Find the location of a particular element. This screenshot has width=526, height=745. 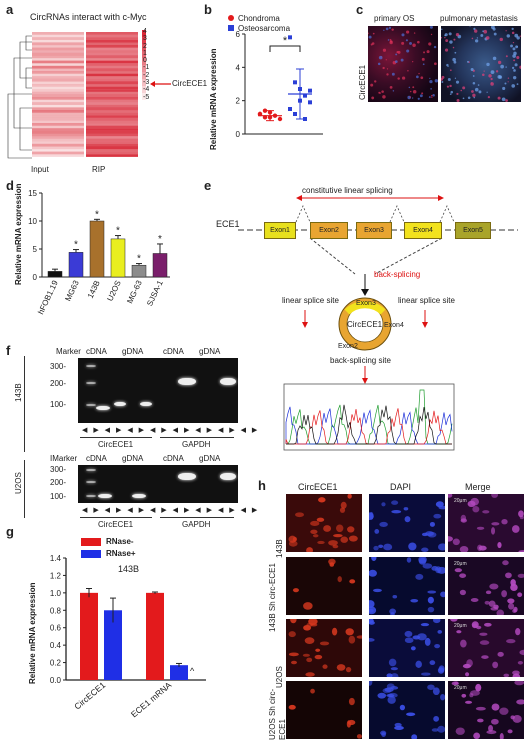

exon-4: Exon4 is located at coordinates (423, 230).